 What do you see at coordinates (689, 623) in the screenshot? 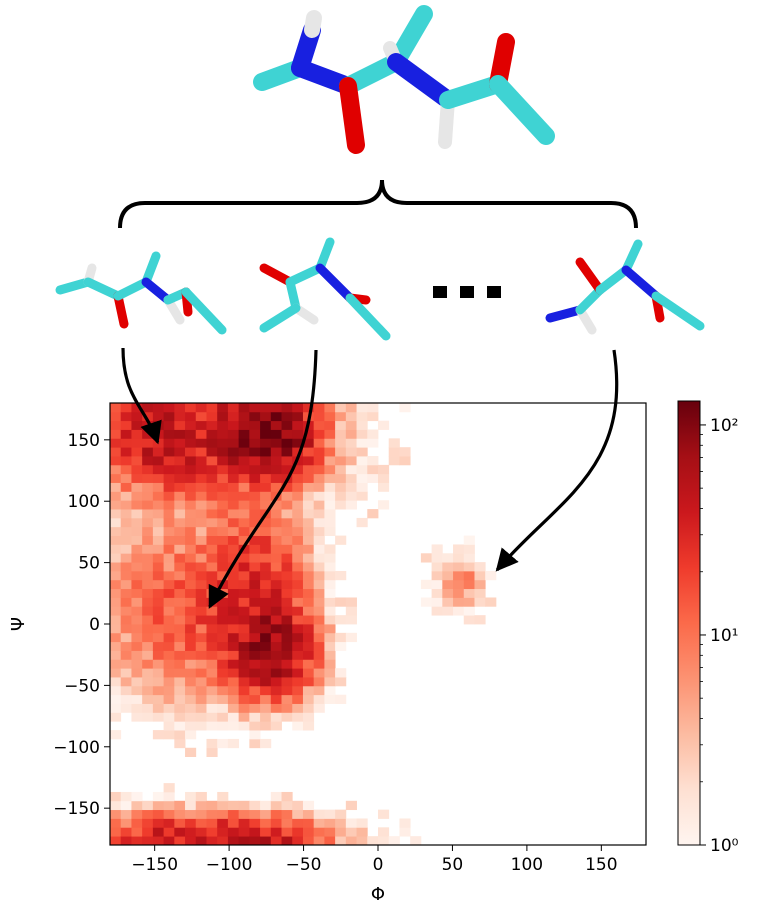
I see `colorbar` at bounding box center [689, 623].